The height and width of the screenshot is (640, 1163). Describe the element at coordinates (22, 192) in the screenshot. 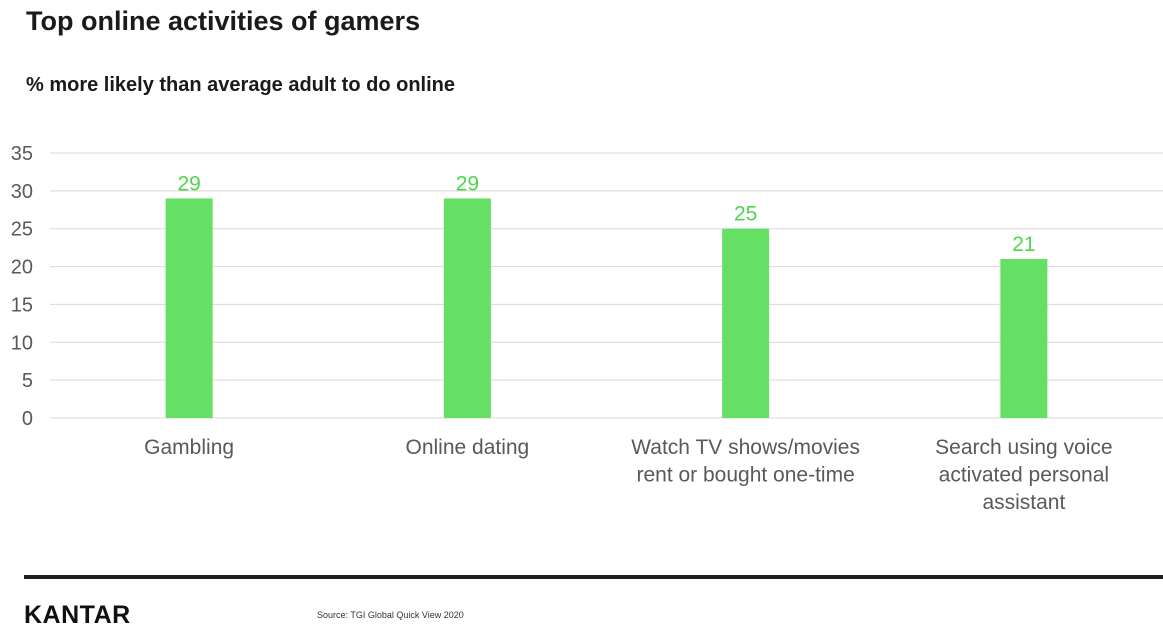

I see `y-tick-label: 30` at that location.